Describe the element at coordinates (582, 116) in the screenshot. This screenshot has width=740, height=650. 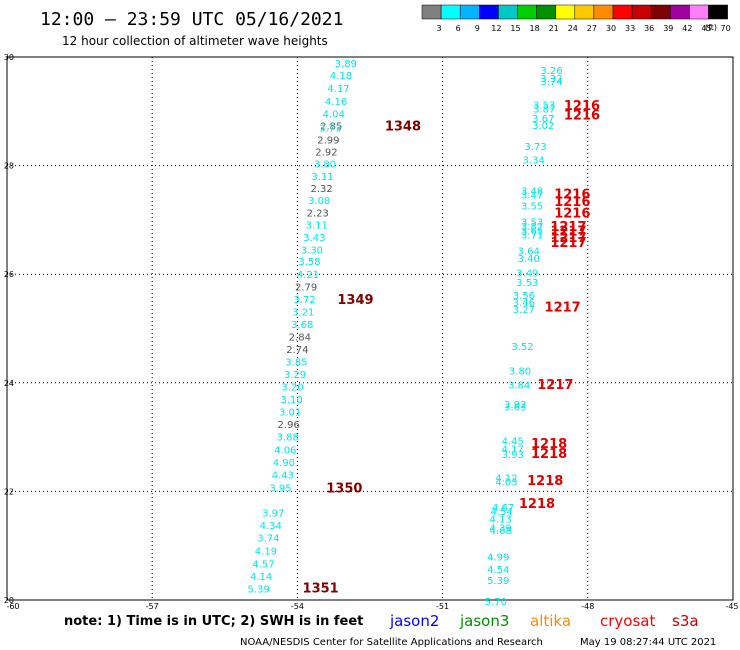
I see `pass-time-label: 1216` at that location.